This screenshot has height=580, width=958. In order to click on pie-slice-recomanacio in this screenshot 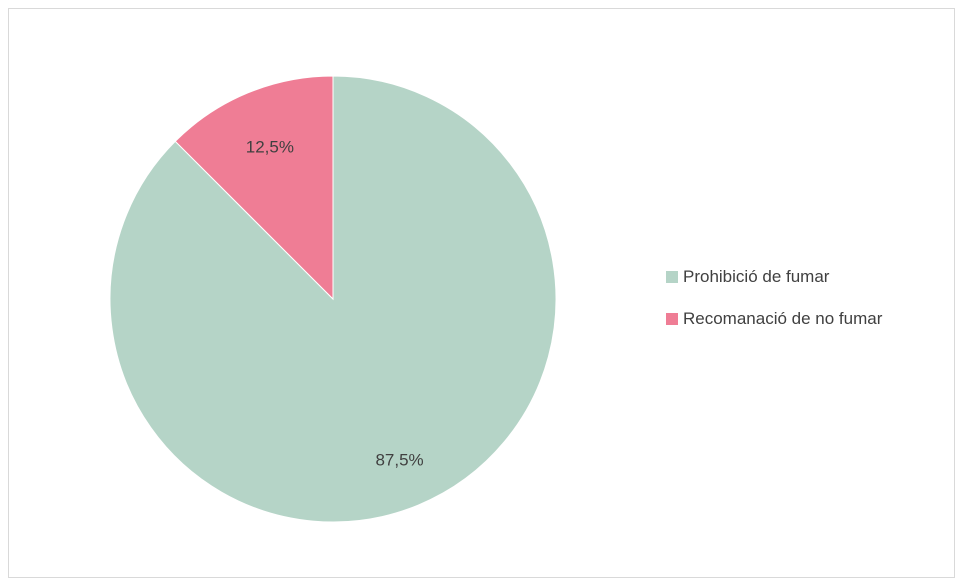, I will do `click(254, 188)`.